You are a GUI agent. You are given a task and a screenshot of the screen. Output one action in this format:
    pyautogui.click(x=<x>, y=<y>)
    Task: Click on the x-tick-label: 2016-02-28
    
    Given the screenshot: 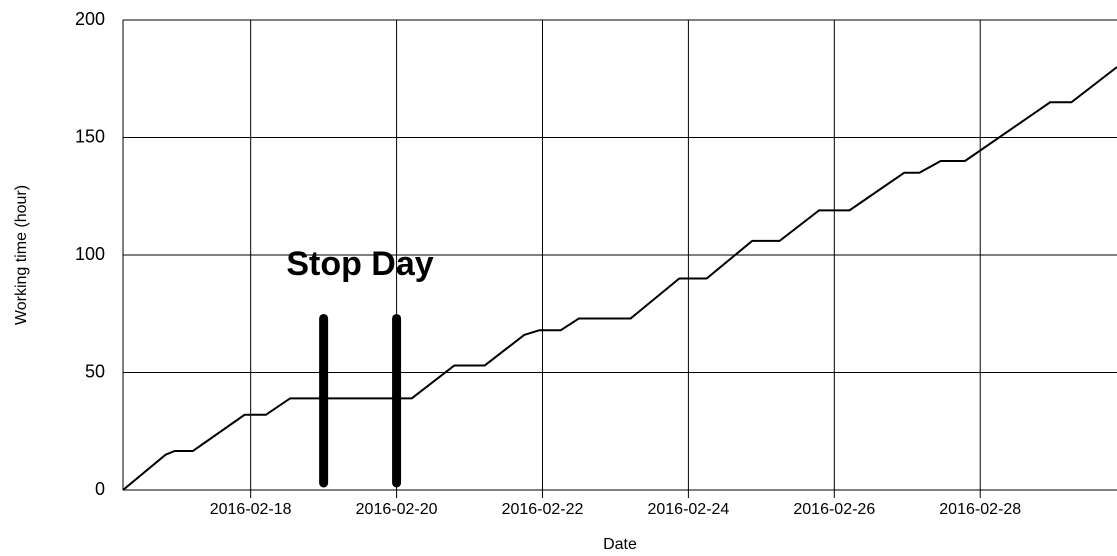 What is the action you would take?
    pyautogui.click(x=980, y=509)
    